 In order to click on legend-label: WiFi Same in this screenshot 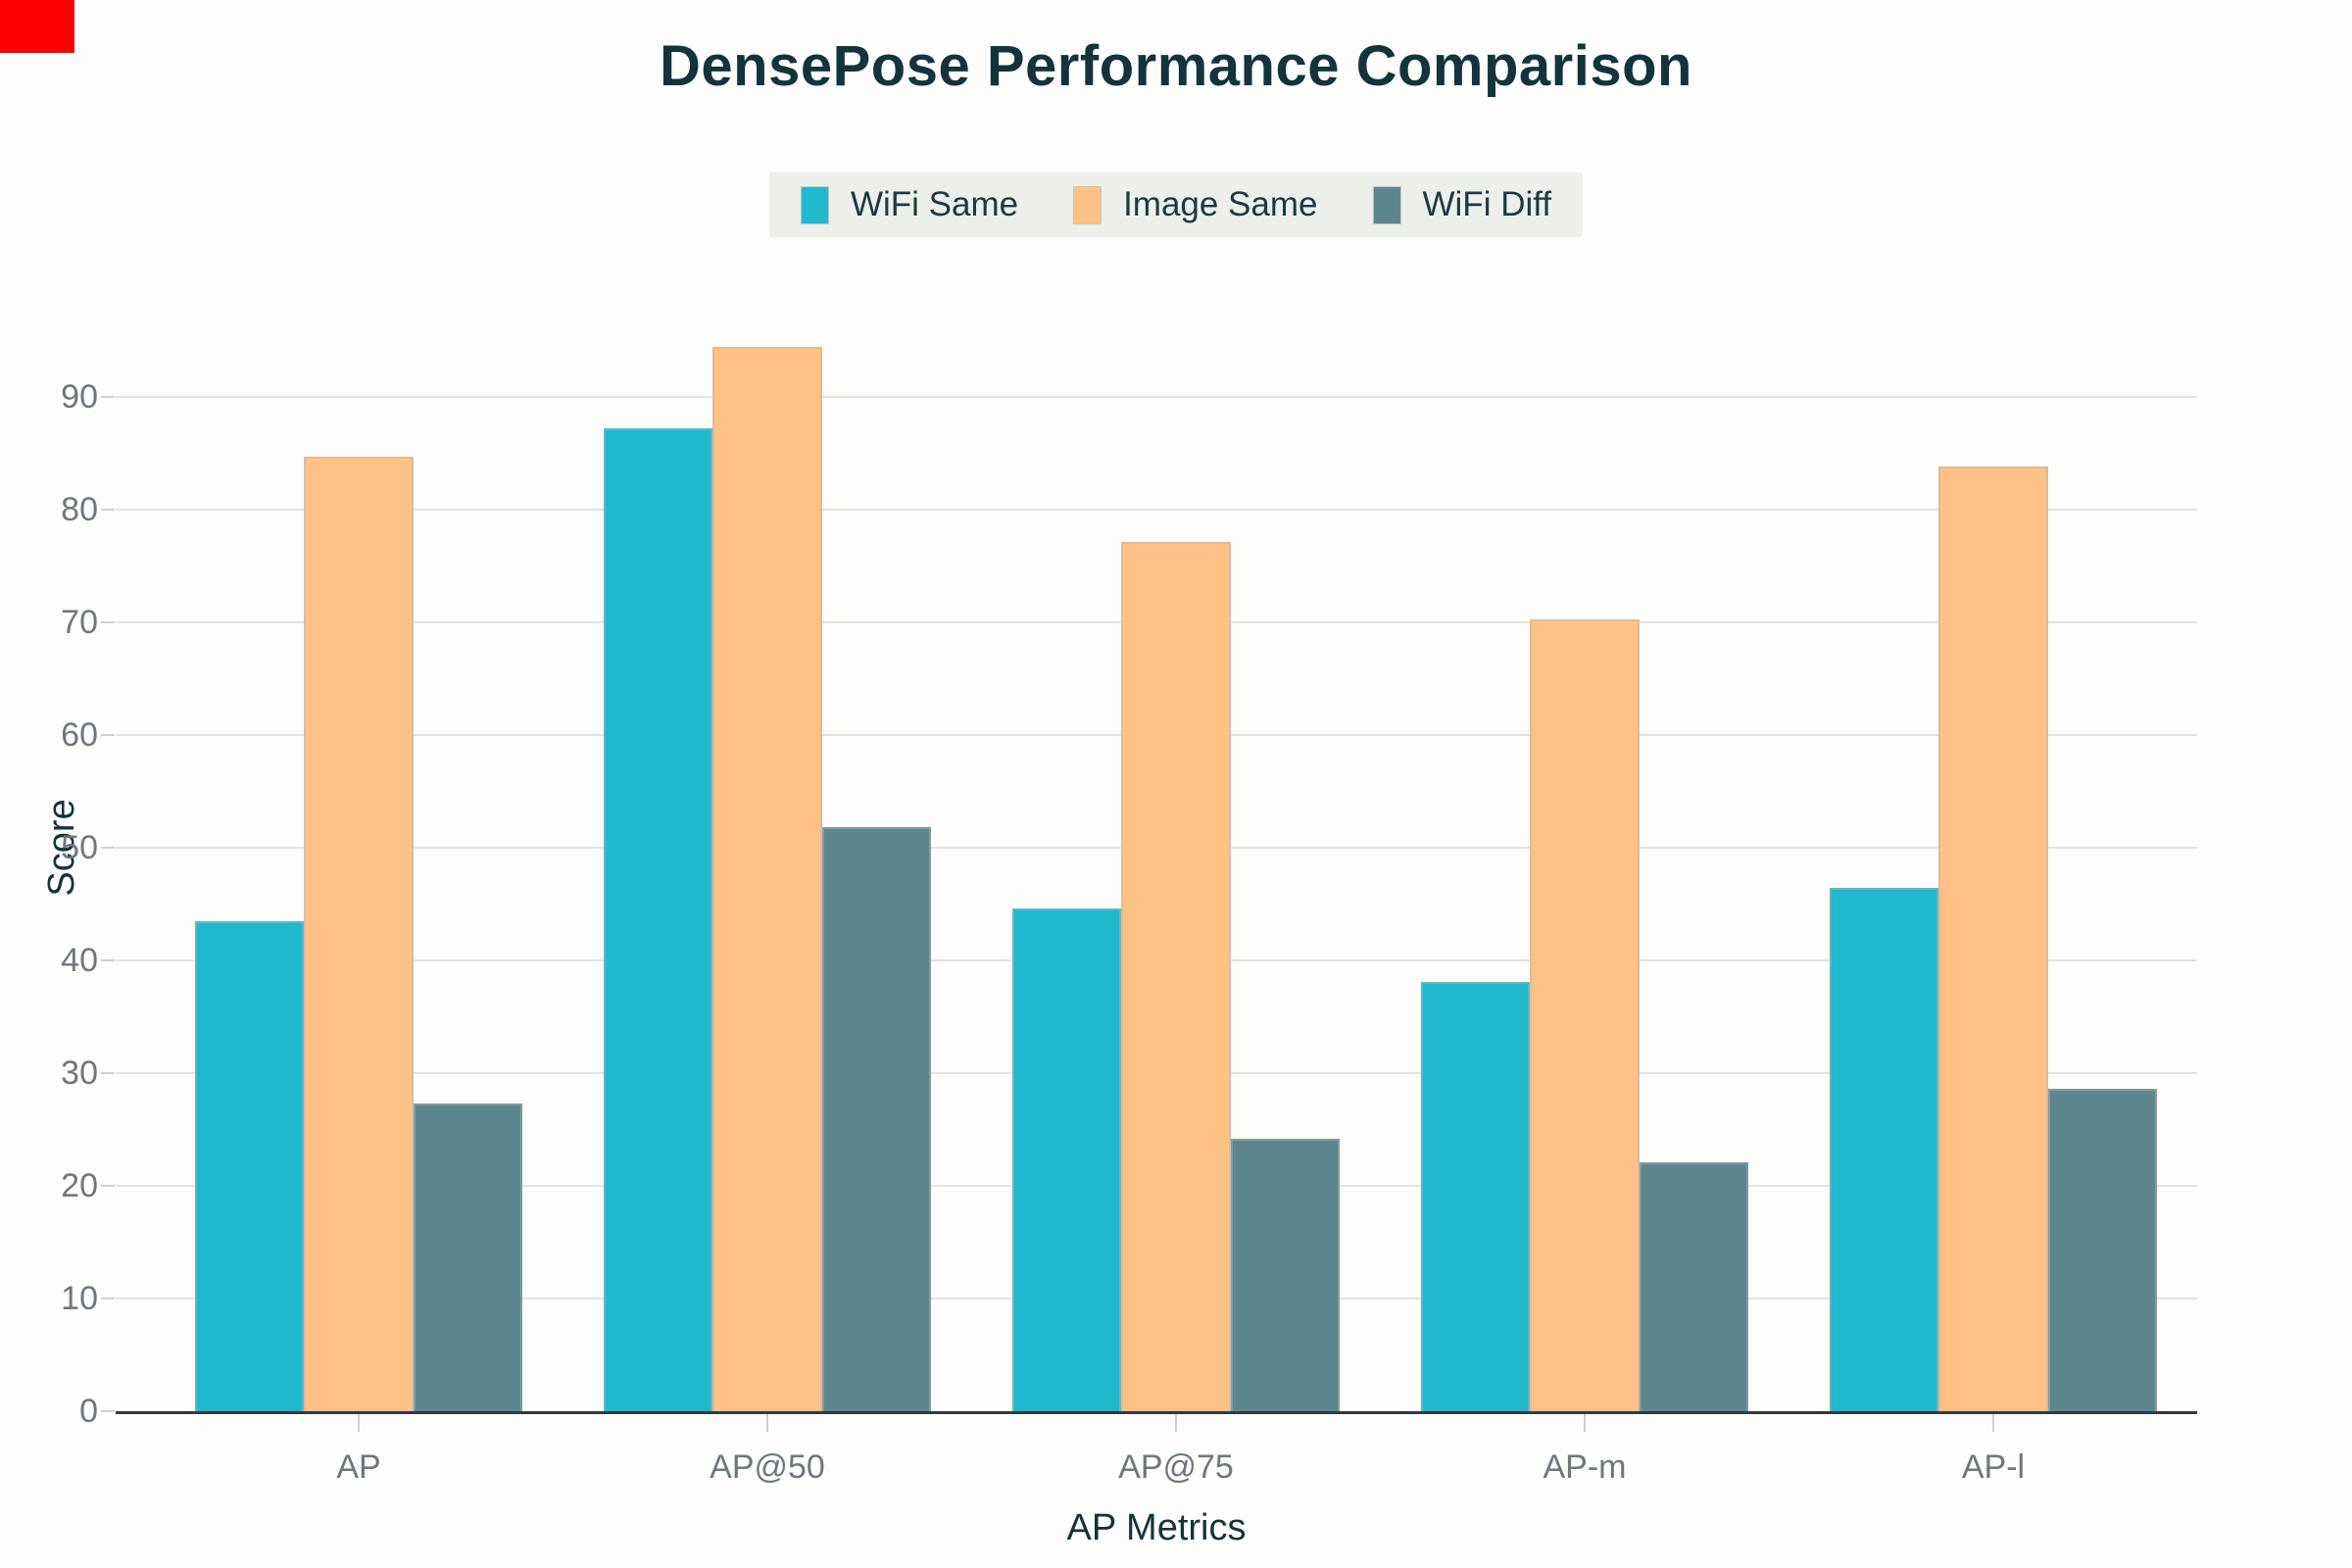, I will do `click(934, 204)`.